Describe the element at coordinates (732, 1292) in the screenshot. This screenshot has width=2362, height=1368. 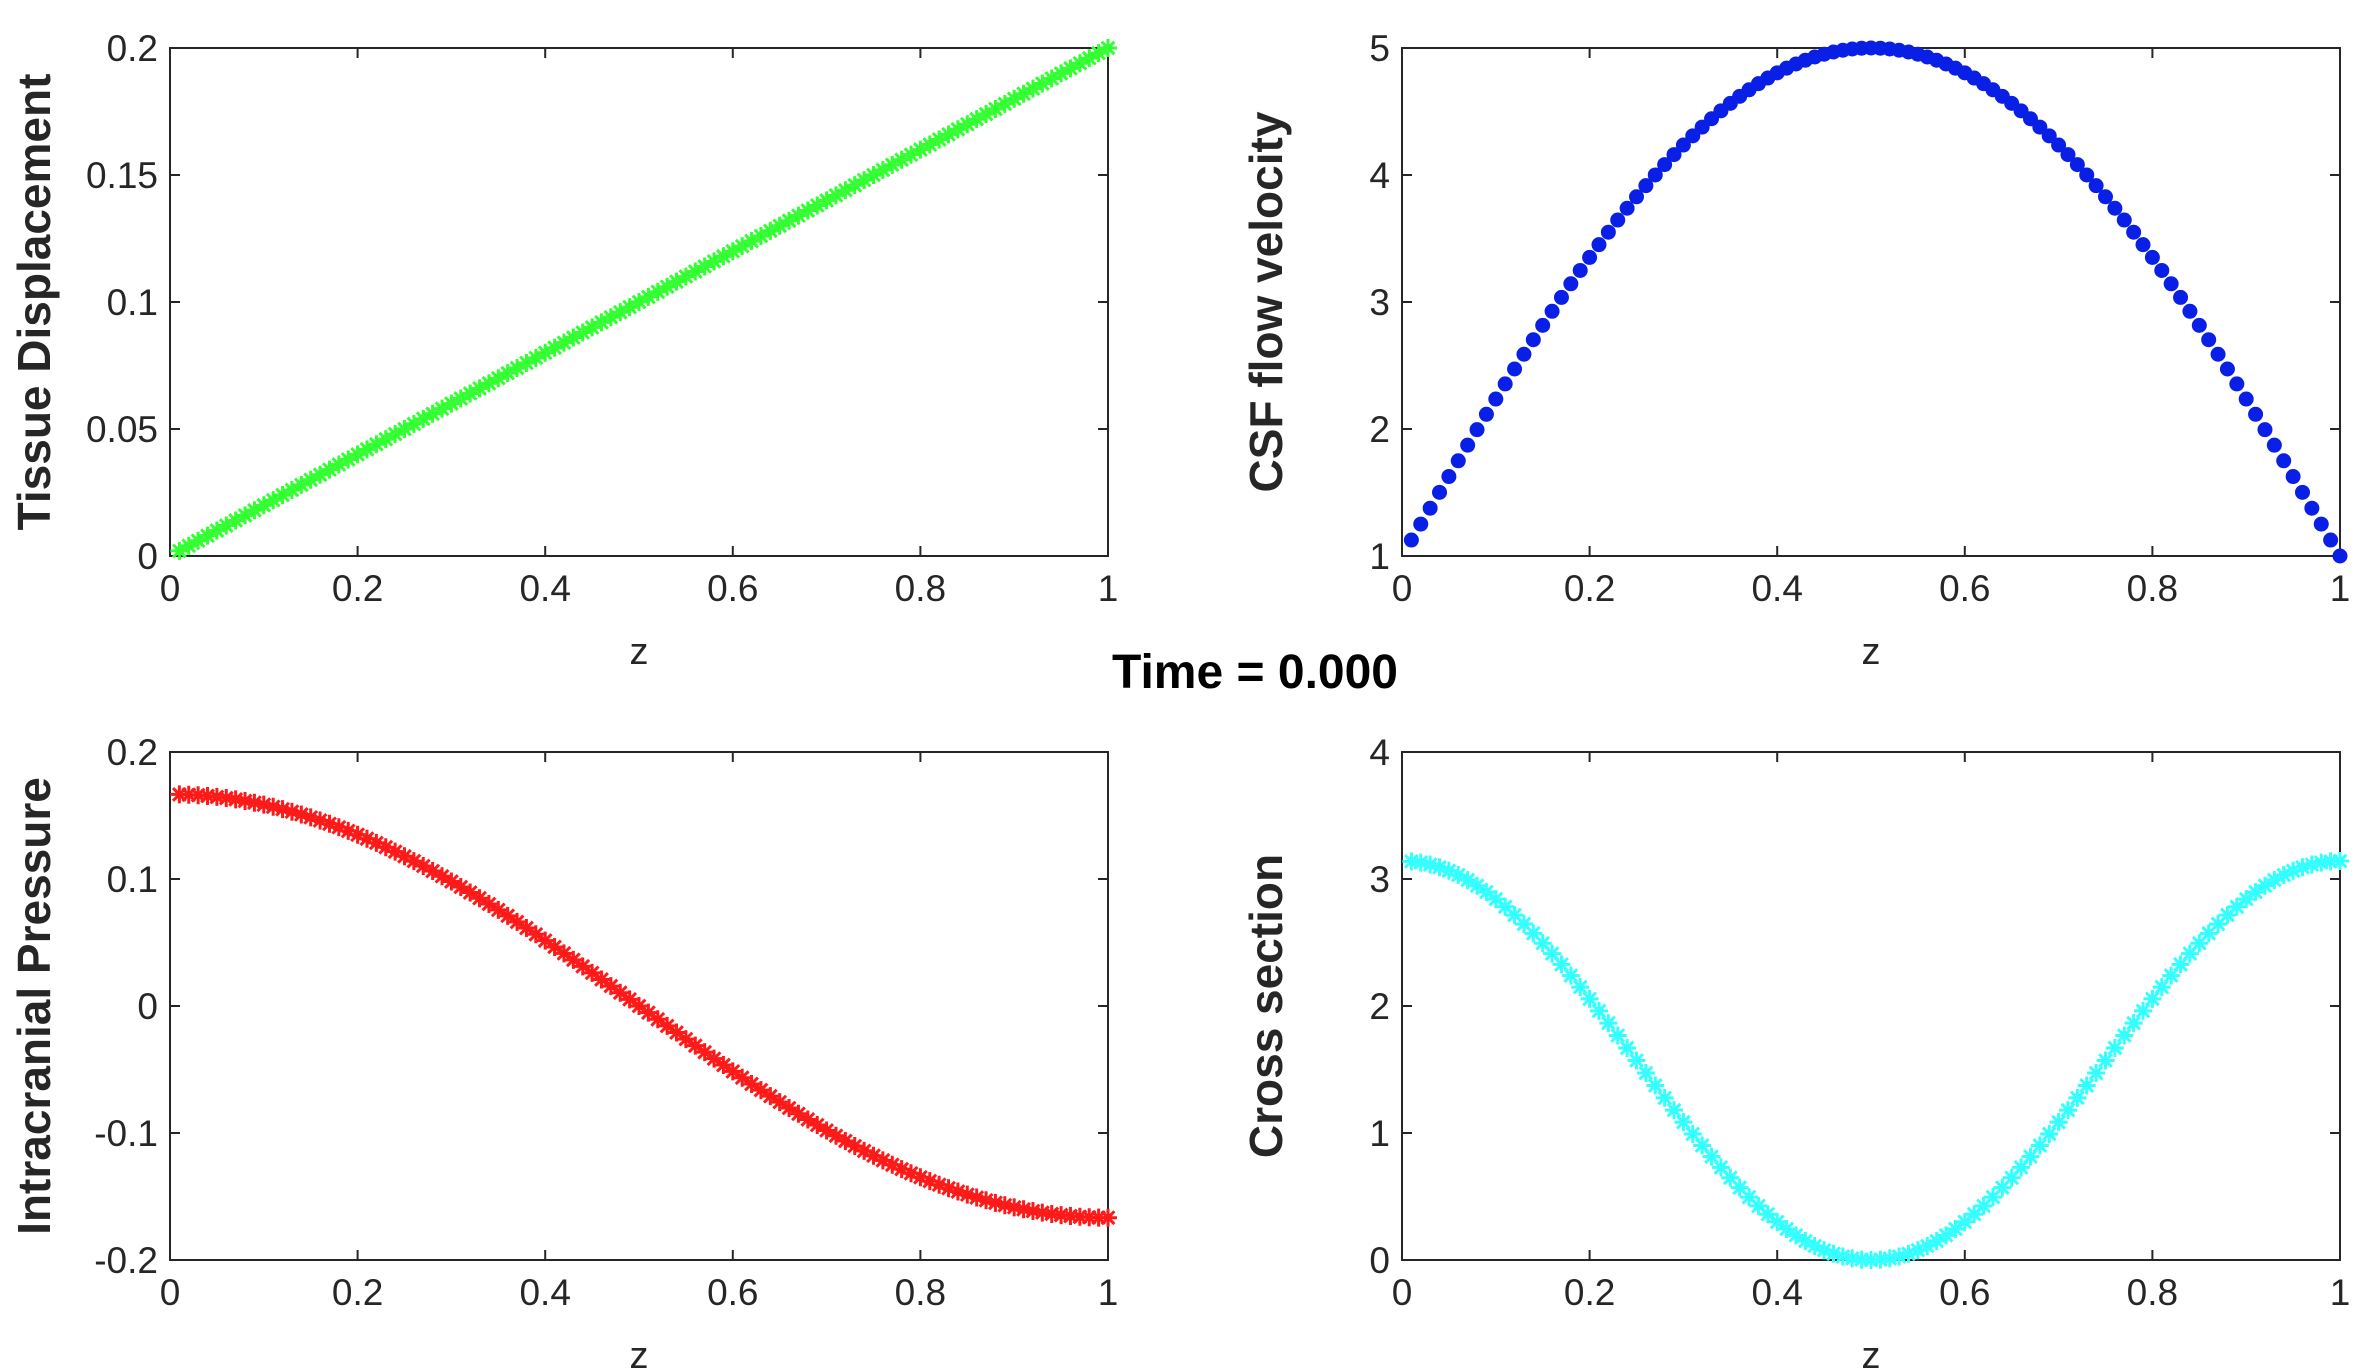
I see `x-tick-label: 0.6` at that location.